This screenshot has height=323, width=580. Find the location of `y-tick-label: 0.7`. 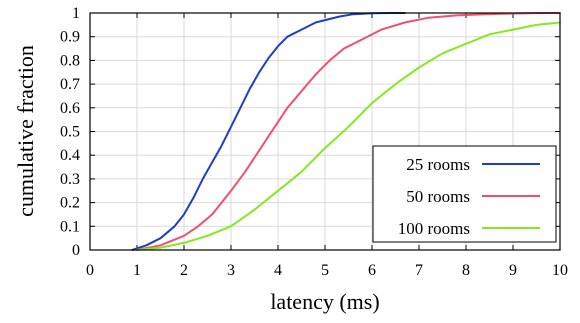

y-tick-label: 0.7 is located at coordinates (70, 84).